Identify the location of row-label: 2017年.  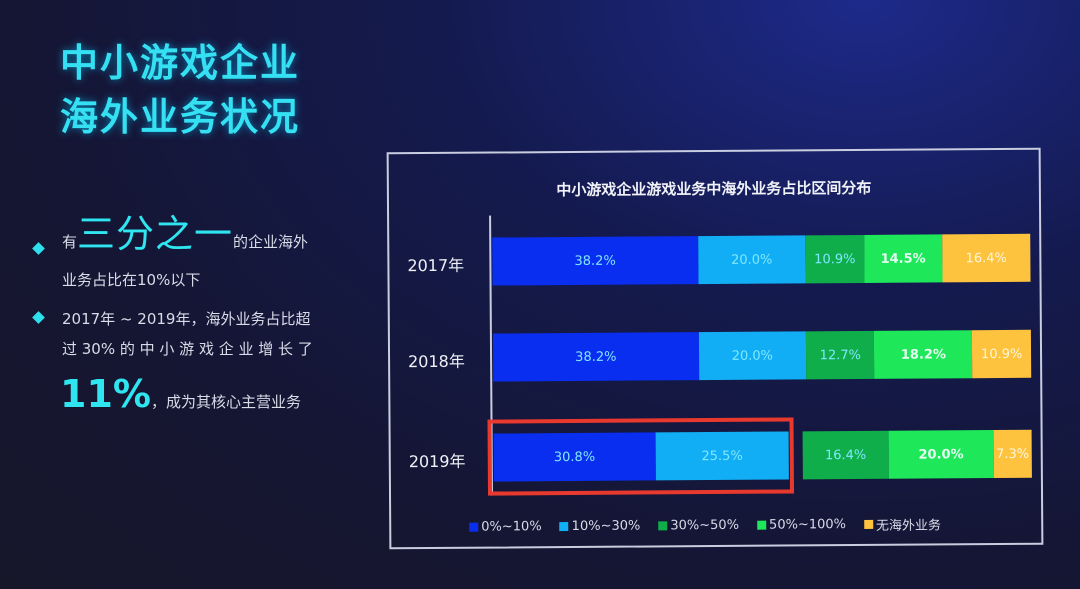
(436, 265).